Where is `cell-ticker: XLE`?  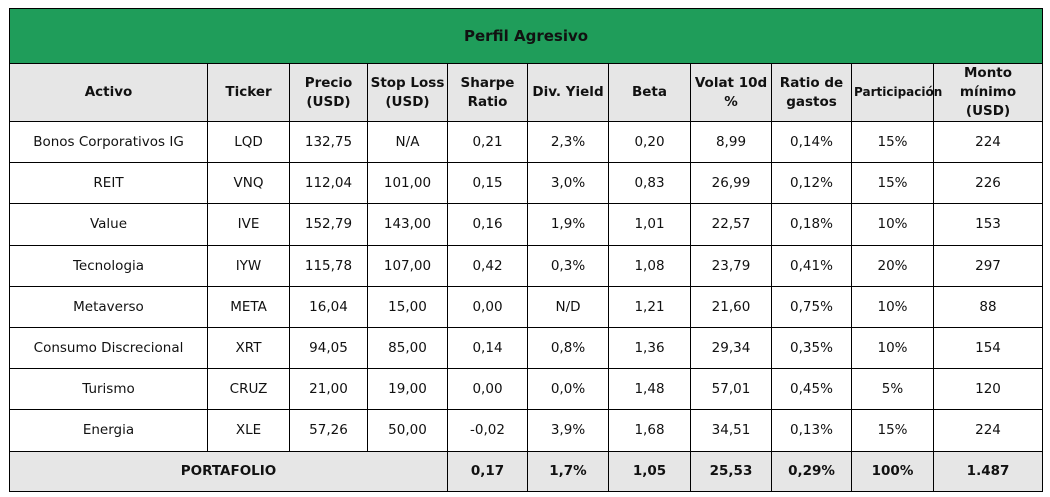 cell-ticker: XLE is located at coordinates (248, 430).